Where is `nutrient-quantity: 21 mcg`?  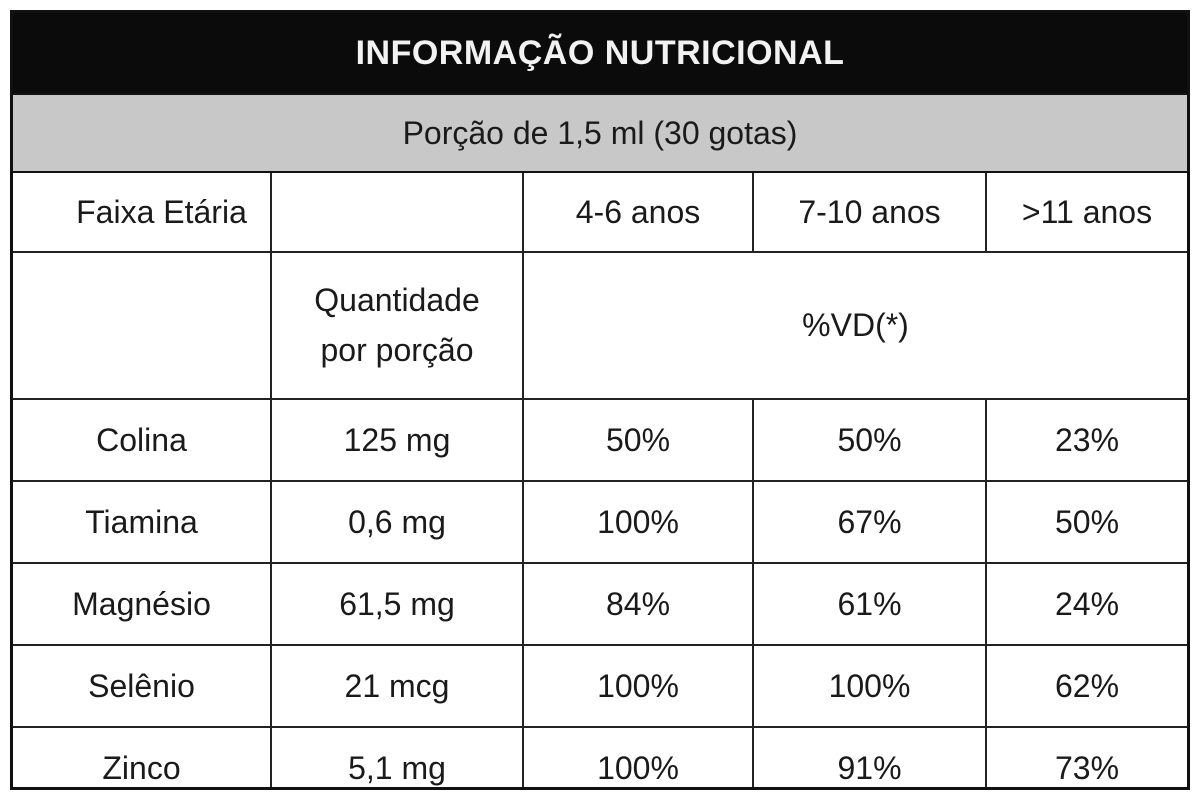 nutrient-quantity: 21 mcg is located at coordinates (397, 686).